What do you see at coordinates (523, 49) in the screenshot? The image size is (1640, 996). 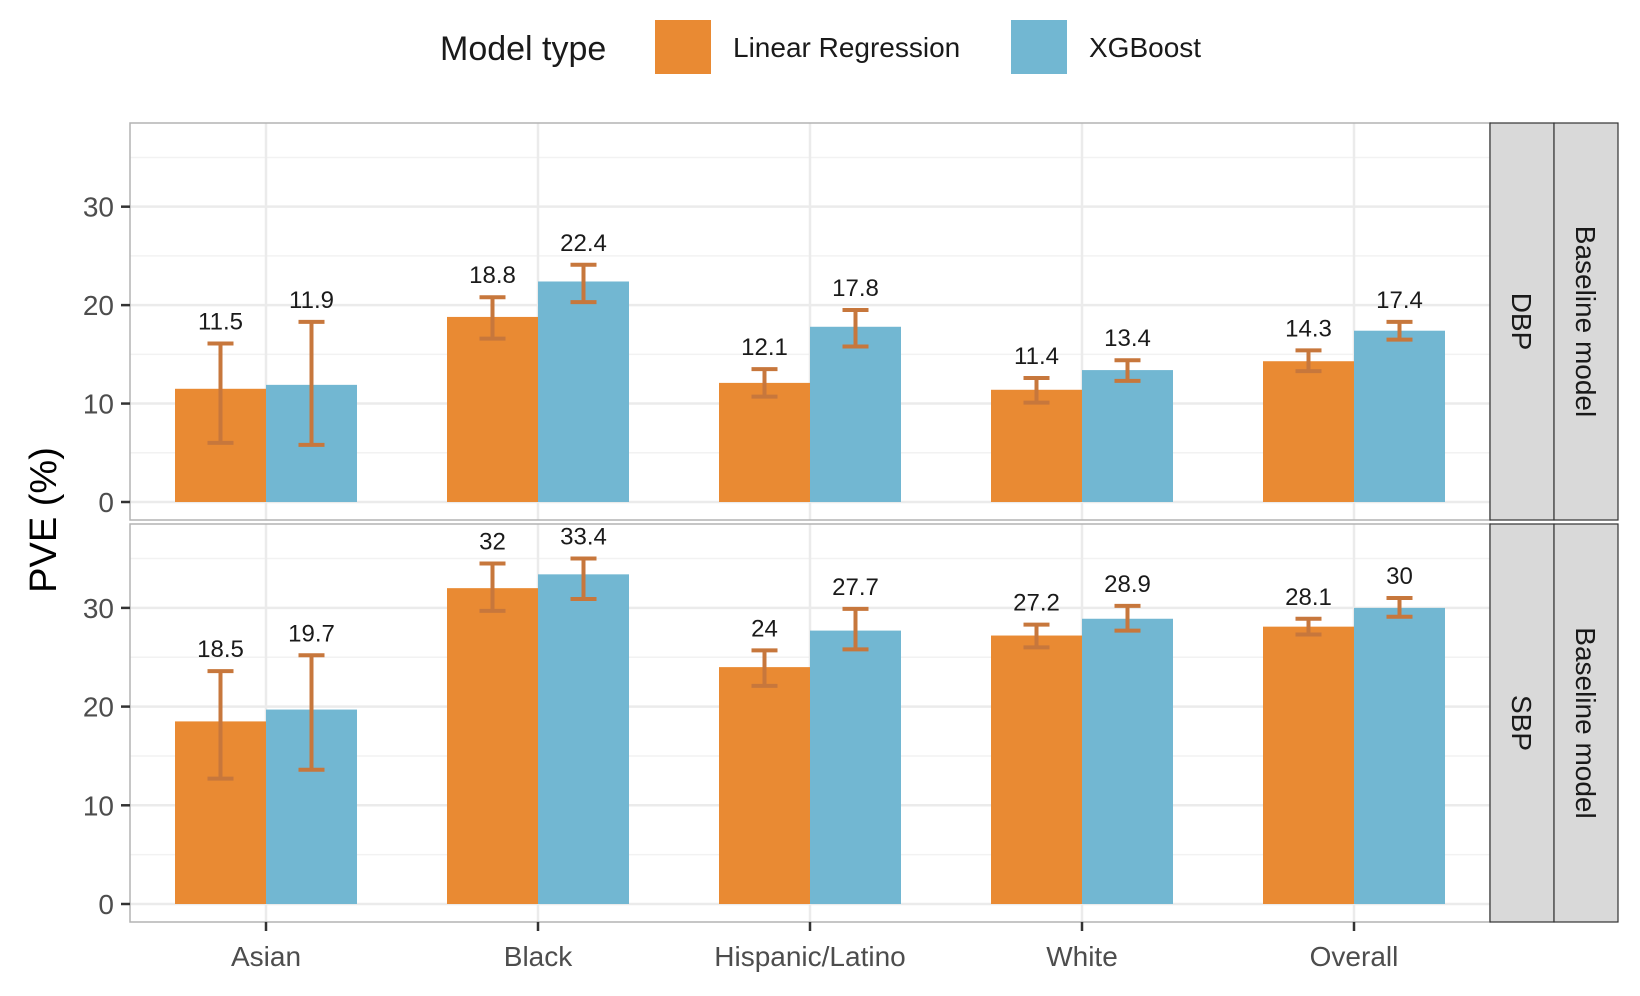 I see `legend-title: Model type` at bounding box center [523, 49].